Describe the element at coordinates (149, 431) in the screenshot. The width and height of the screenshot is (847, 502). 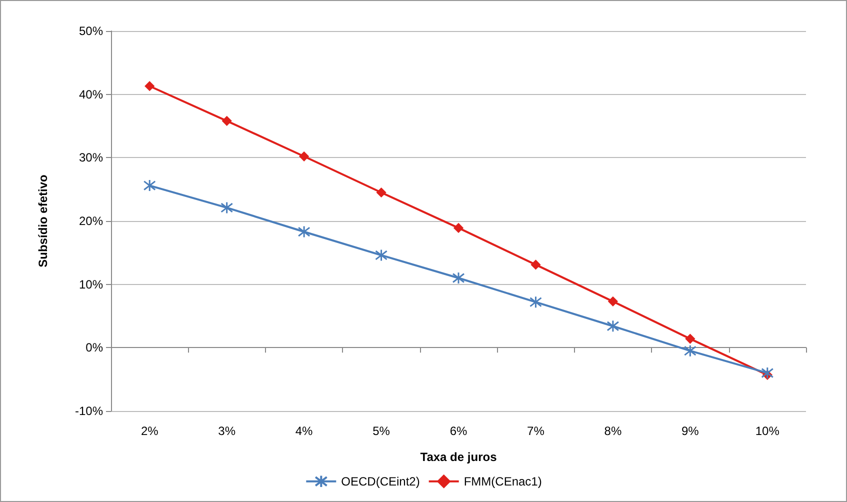
I see `x-tick-label: 2%` at that location.